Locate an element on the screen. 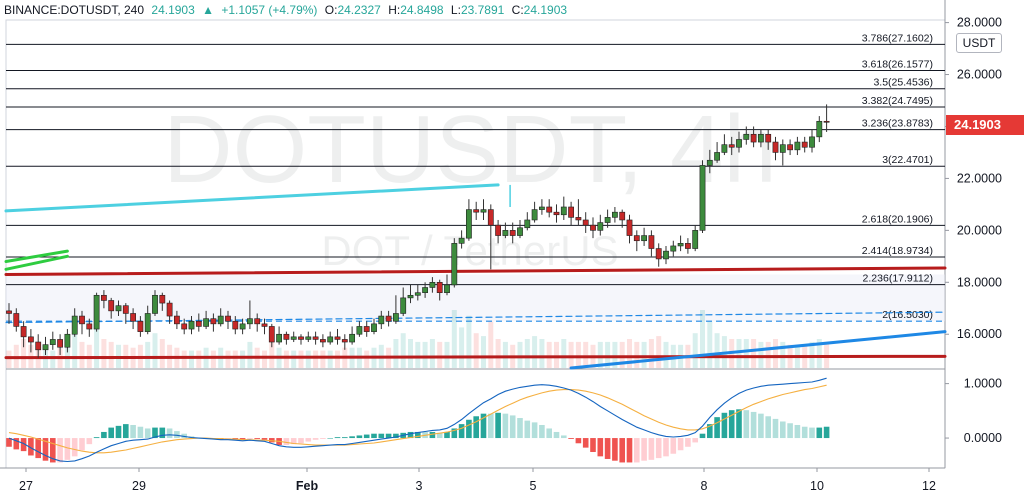  price-axis-label: 22.0000 is located at coordinates (979, 178).